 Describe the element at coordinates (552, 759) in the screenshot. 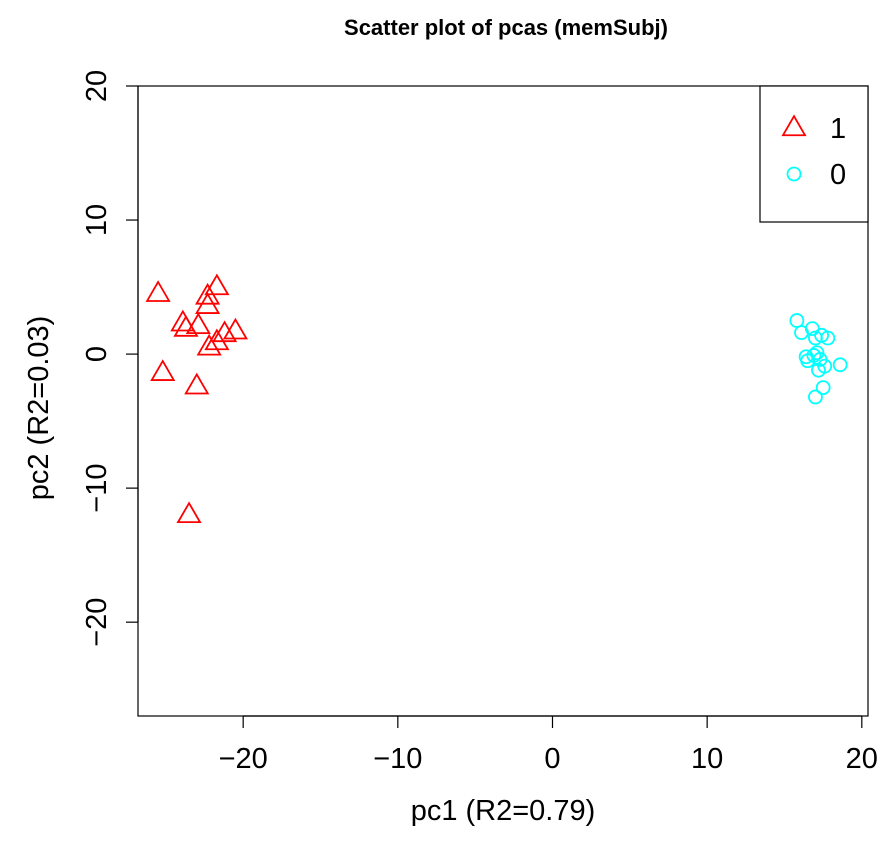

I see `x-tick-label: 0` at that location.